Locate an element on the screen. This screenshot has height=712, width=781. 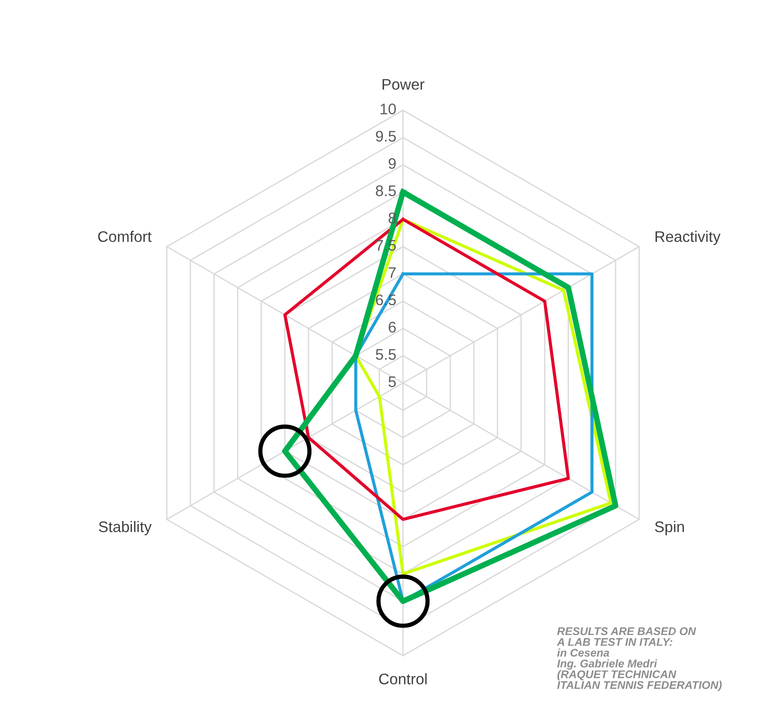
y-tick-label: 5 is located at coordinates (392, 382).